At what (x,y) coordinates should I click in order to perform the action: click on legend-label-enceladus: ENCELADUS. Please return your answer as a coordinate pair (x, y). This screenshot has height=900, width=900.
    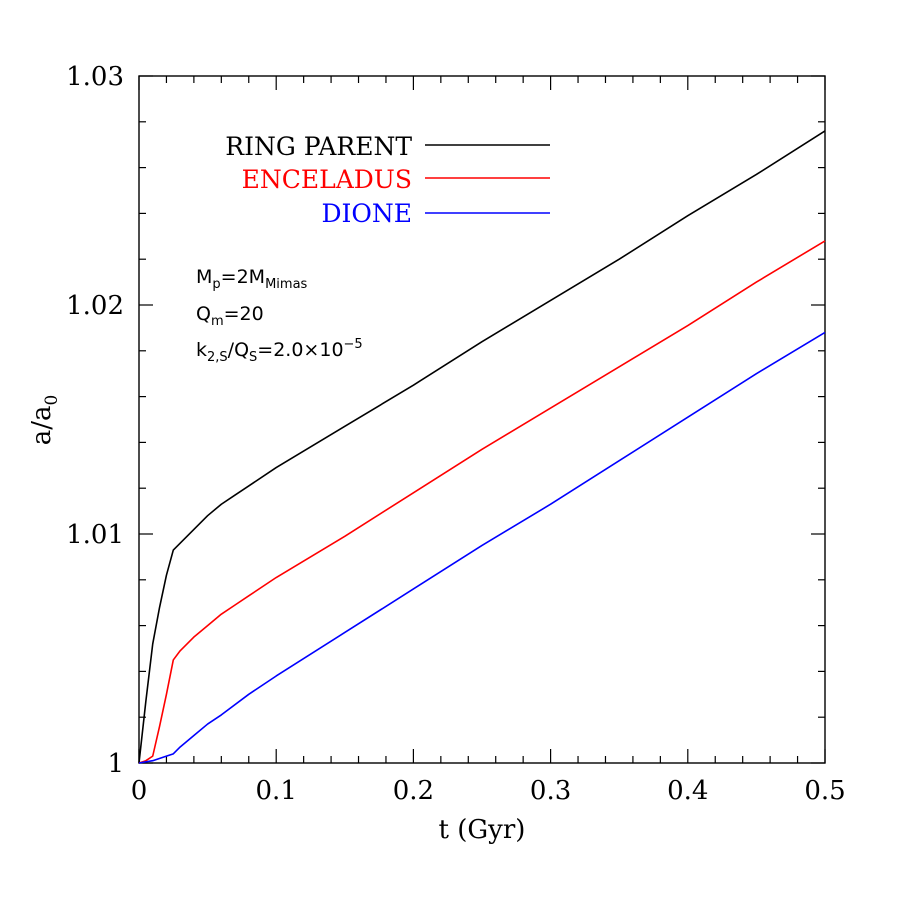
    Looking at the image, I should click on (327, 179).